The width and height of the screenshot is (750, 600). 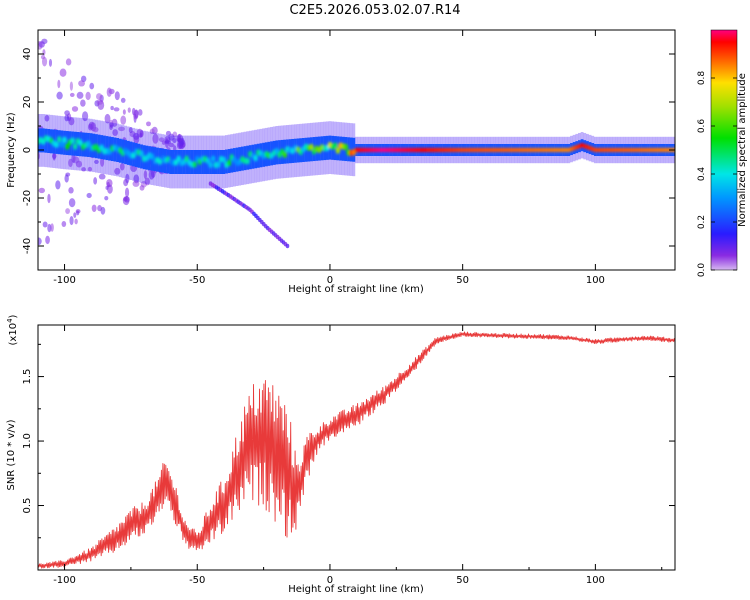 What do you see at coordinates (27, 102) in the screenshot?
I see `y-tick-label: 20` at bounding box center [27, 102].